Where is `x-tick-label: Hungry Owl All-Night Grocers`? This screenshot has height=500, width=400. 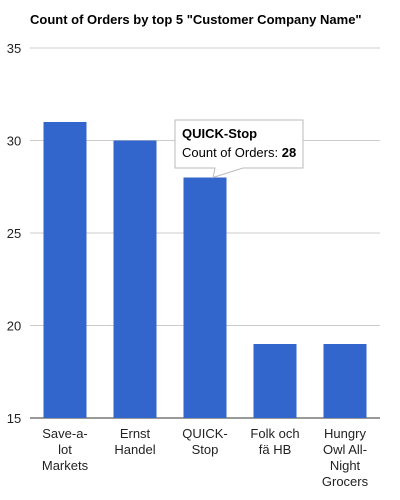 x-tick-label: Hungry Owl All-Night Grocers is located at coordinates (345, 457).